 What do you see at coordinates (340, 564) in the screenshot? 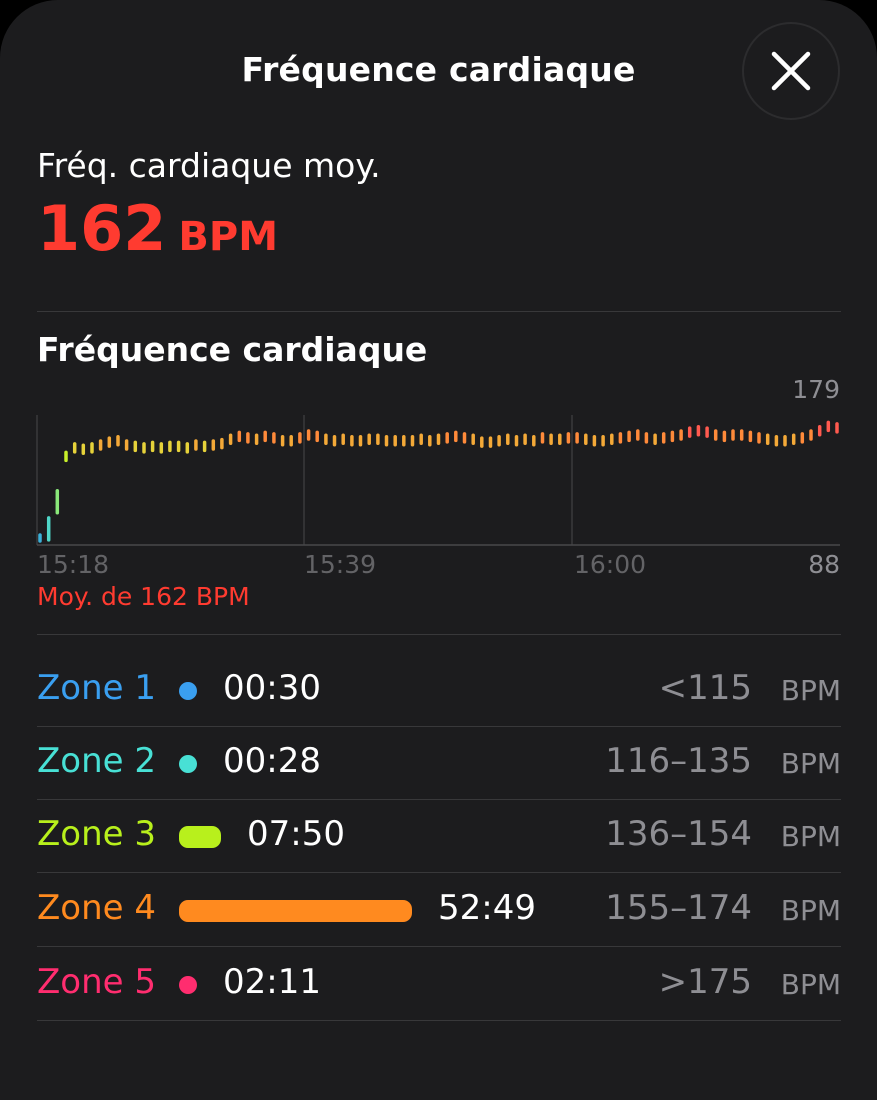
I see `x-tick-label: 15:39` at bounding box center [340, 564].